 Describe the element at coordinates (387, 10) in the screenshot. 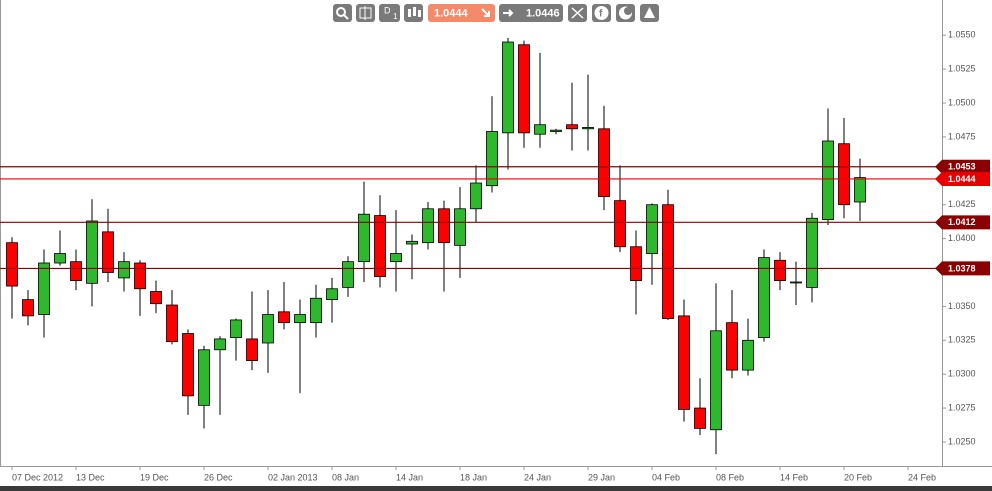

I see `timeframe-letter: D` at that location.